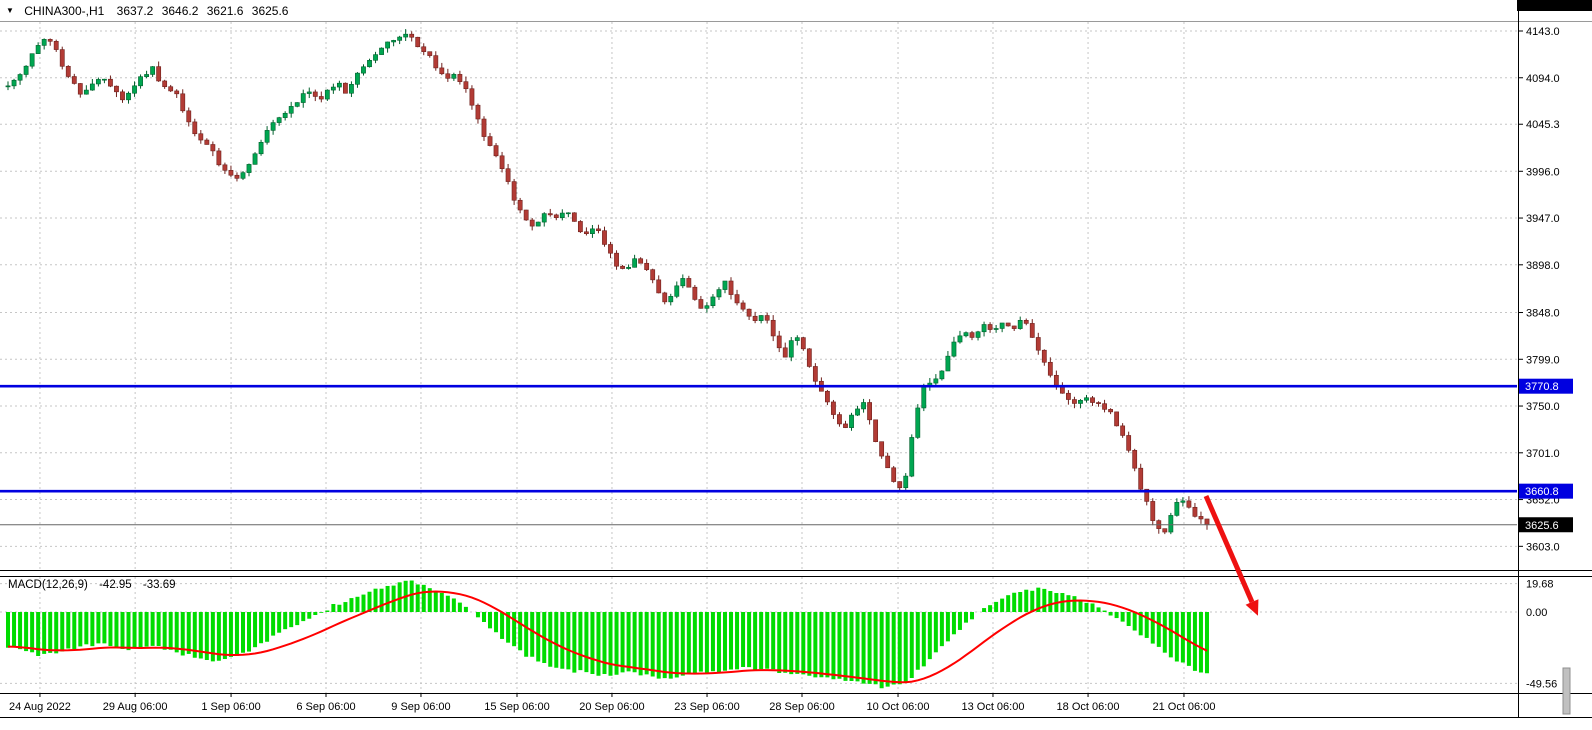 The height and width of the screenshot is (730, 1592). I want to click on time-axis-label: 9 Sep 06:00, so click(420, 707).